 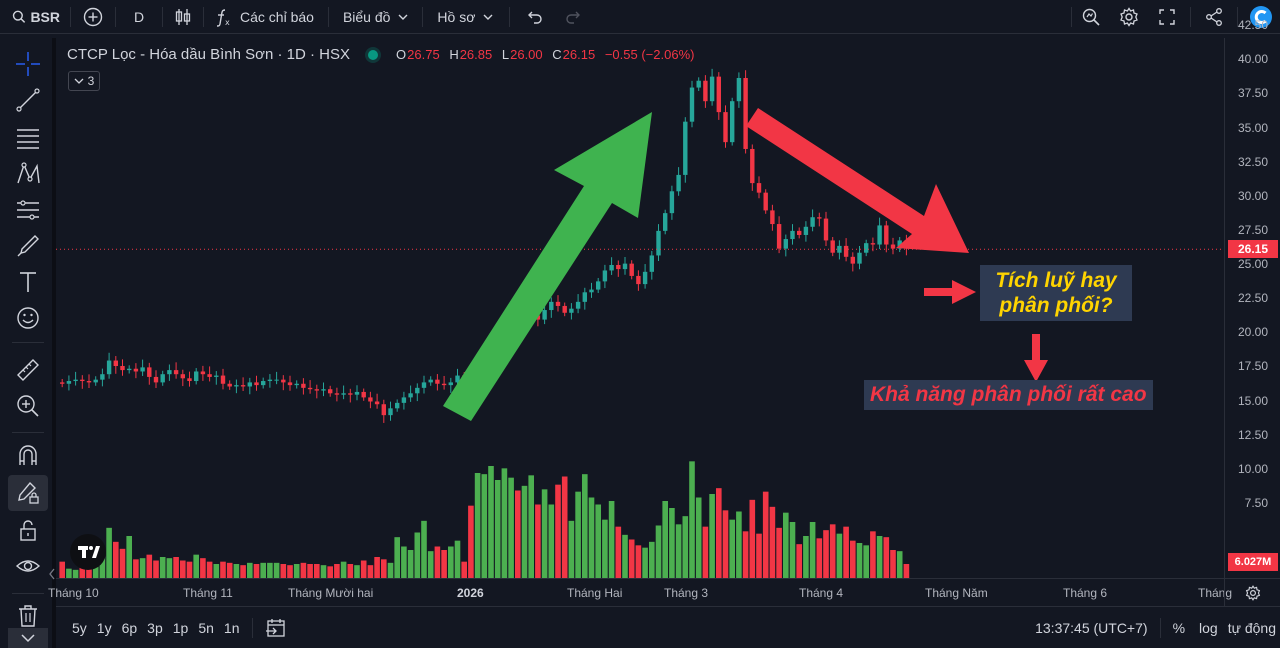 I want to click on price-tick: 15.00, so click(x=1252, y=400).